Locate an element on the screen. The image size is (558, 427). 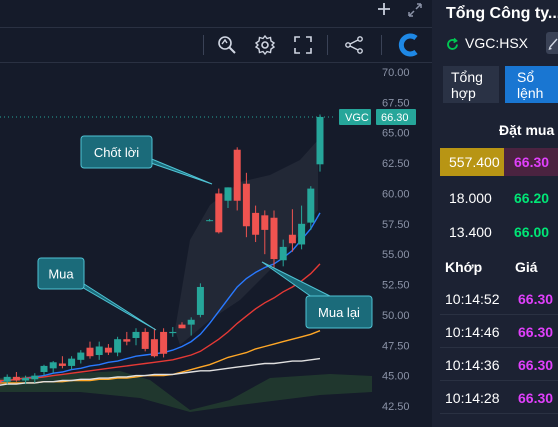
y-axis-tick-label: 57.50 is located at coordinates (396, 225).